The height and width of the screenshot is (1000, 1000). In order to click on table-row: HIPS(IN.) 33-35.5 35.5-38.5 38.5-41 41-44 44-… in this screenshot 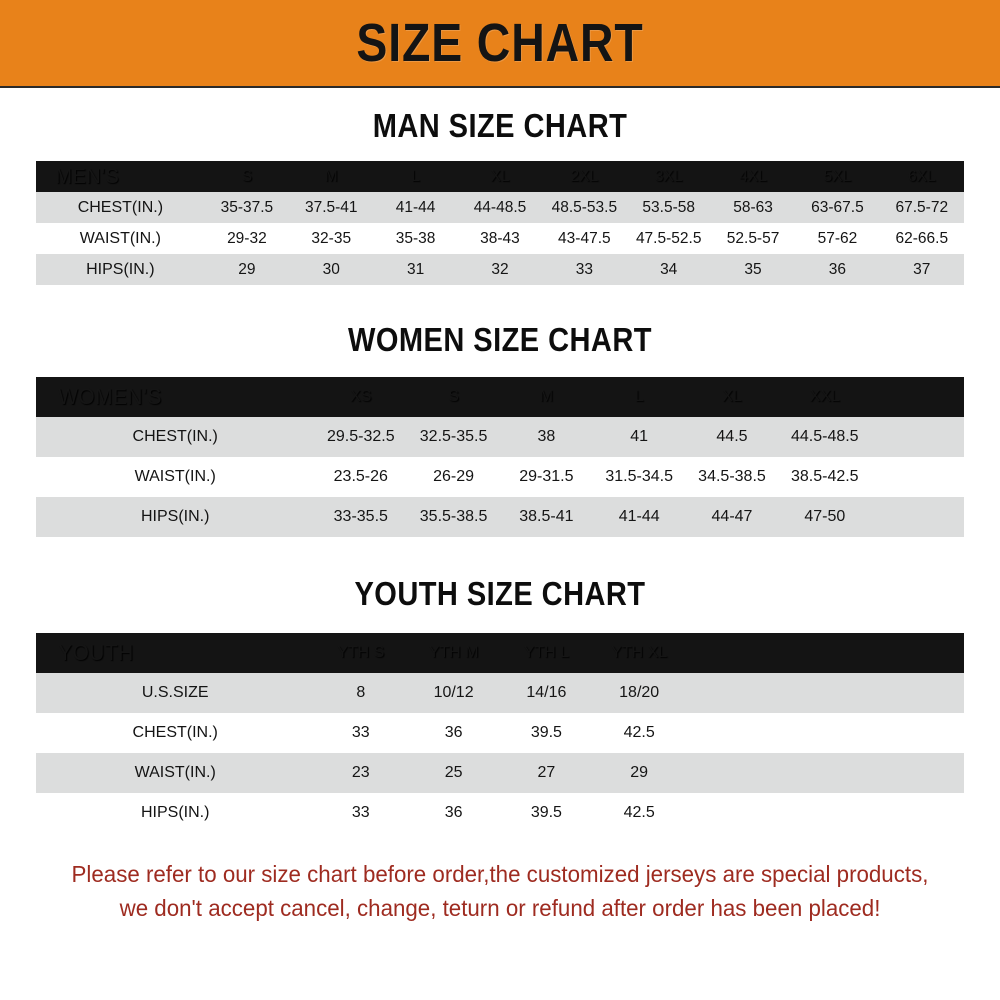, I will do `click(500, 517)`.